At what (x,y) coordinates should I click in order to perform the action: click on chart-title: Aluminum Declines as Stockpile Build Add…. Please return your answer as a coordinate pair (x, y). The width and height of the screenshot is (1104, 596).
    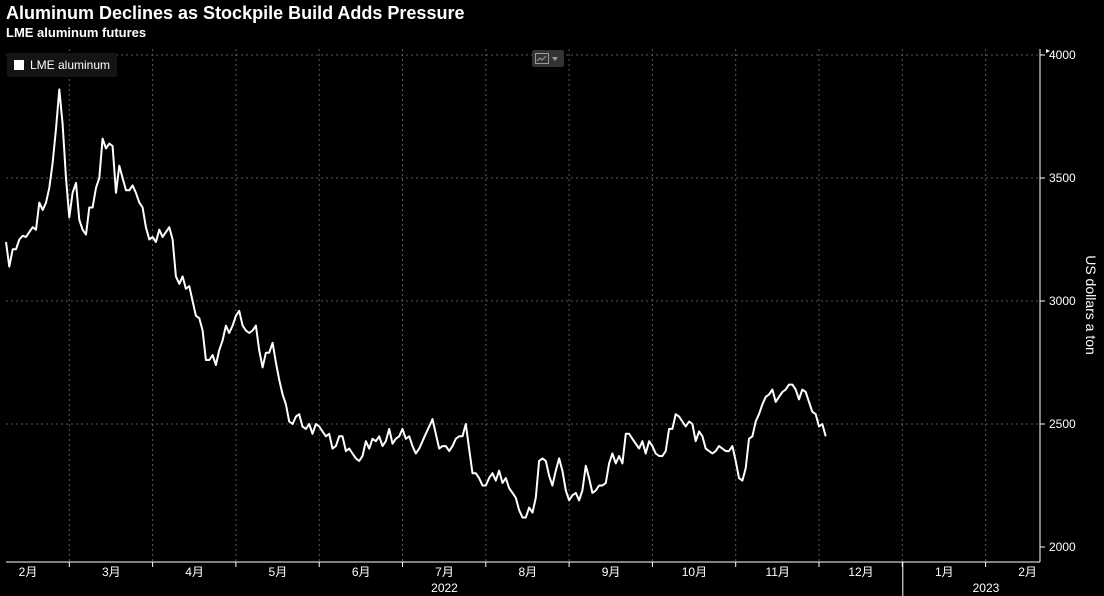
    Looking at the image, I should click on (235, 13).